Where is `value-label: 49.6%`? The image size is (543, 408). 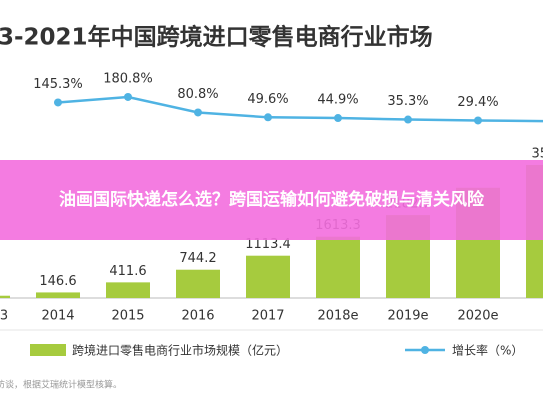 value-label: 49.6% is located at coordinates (267, 99).